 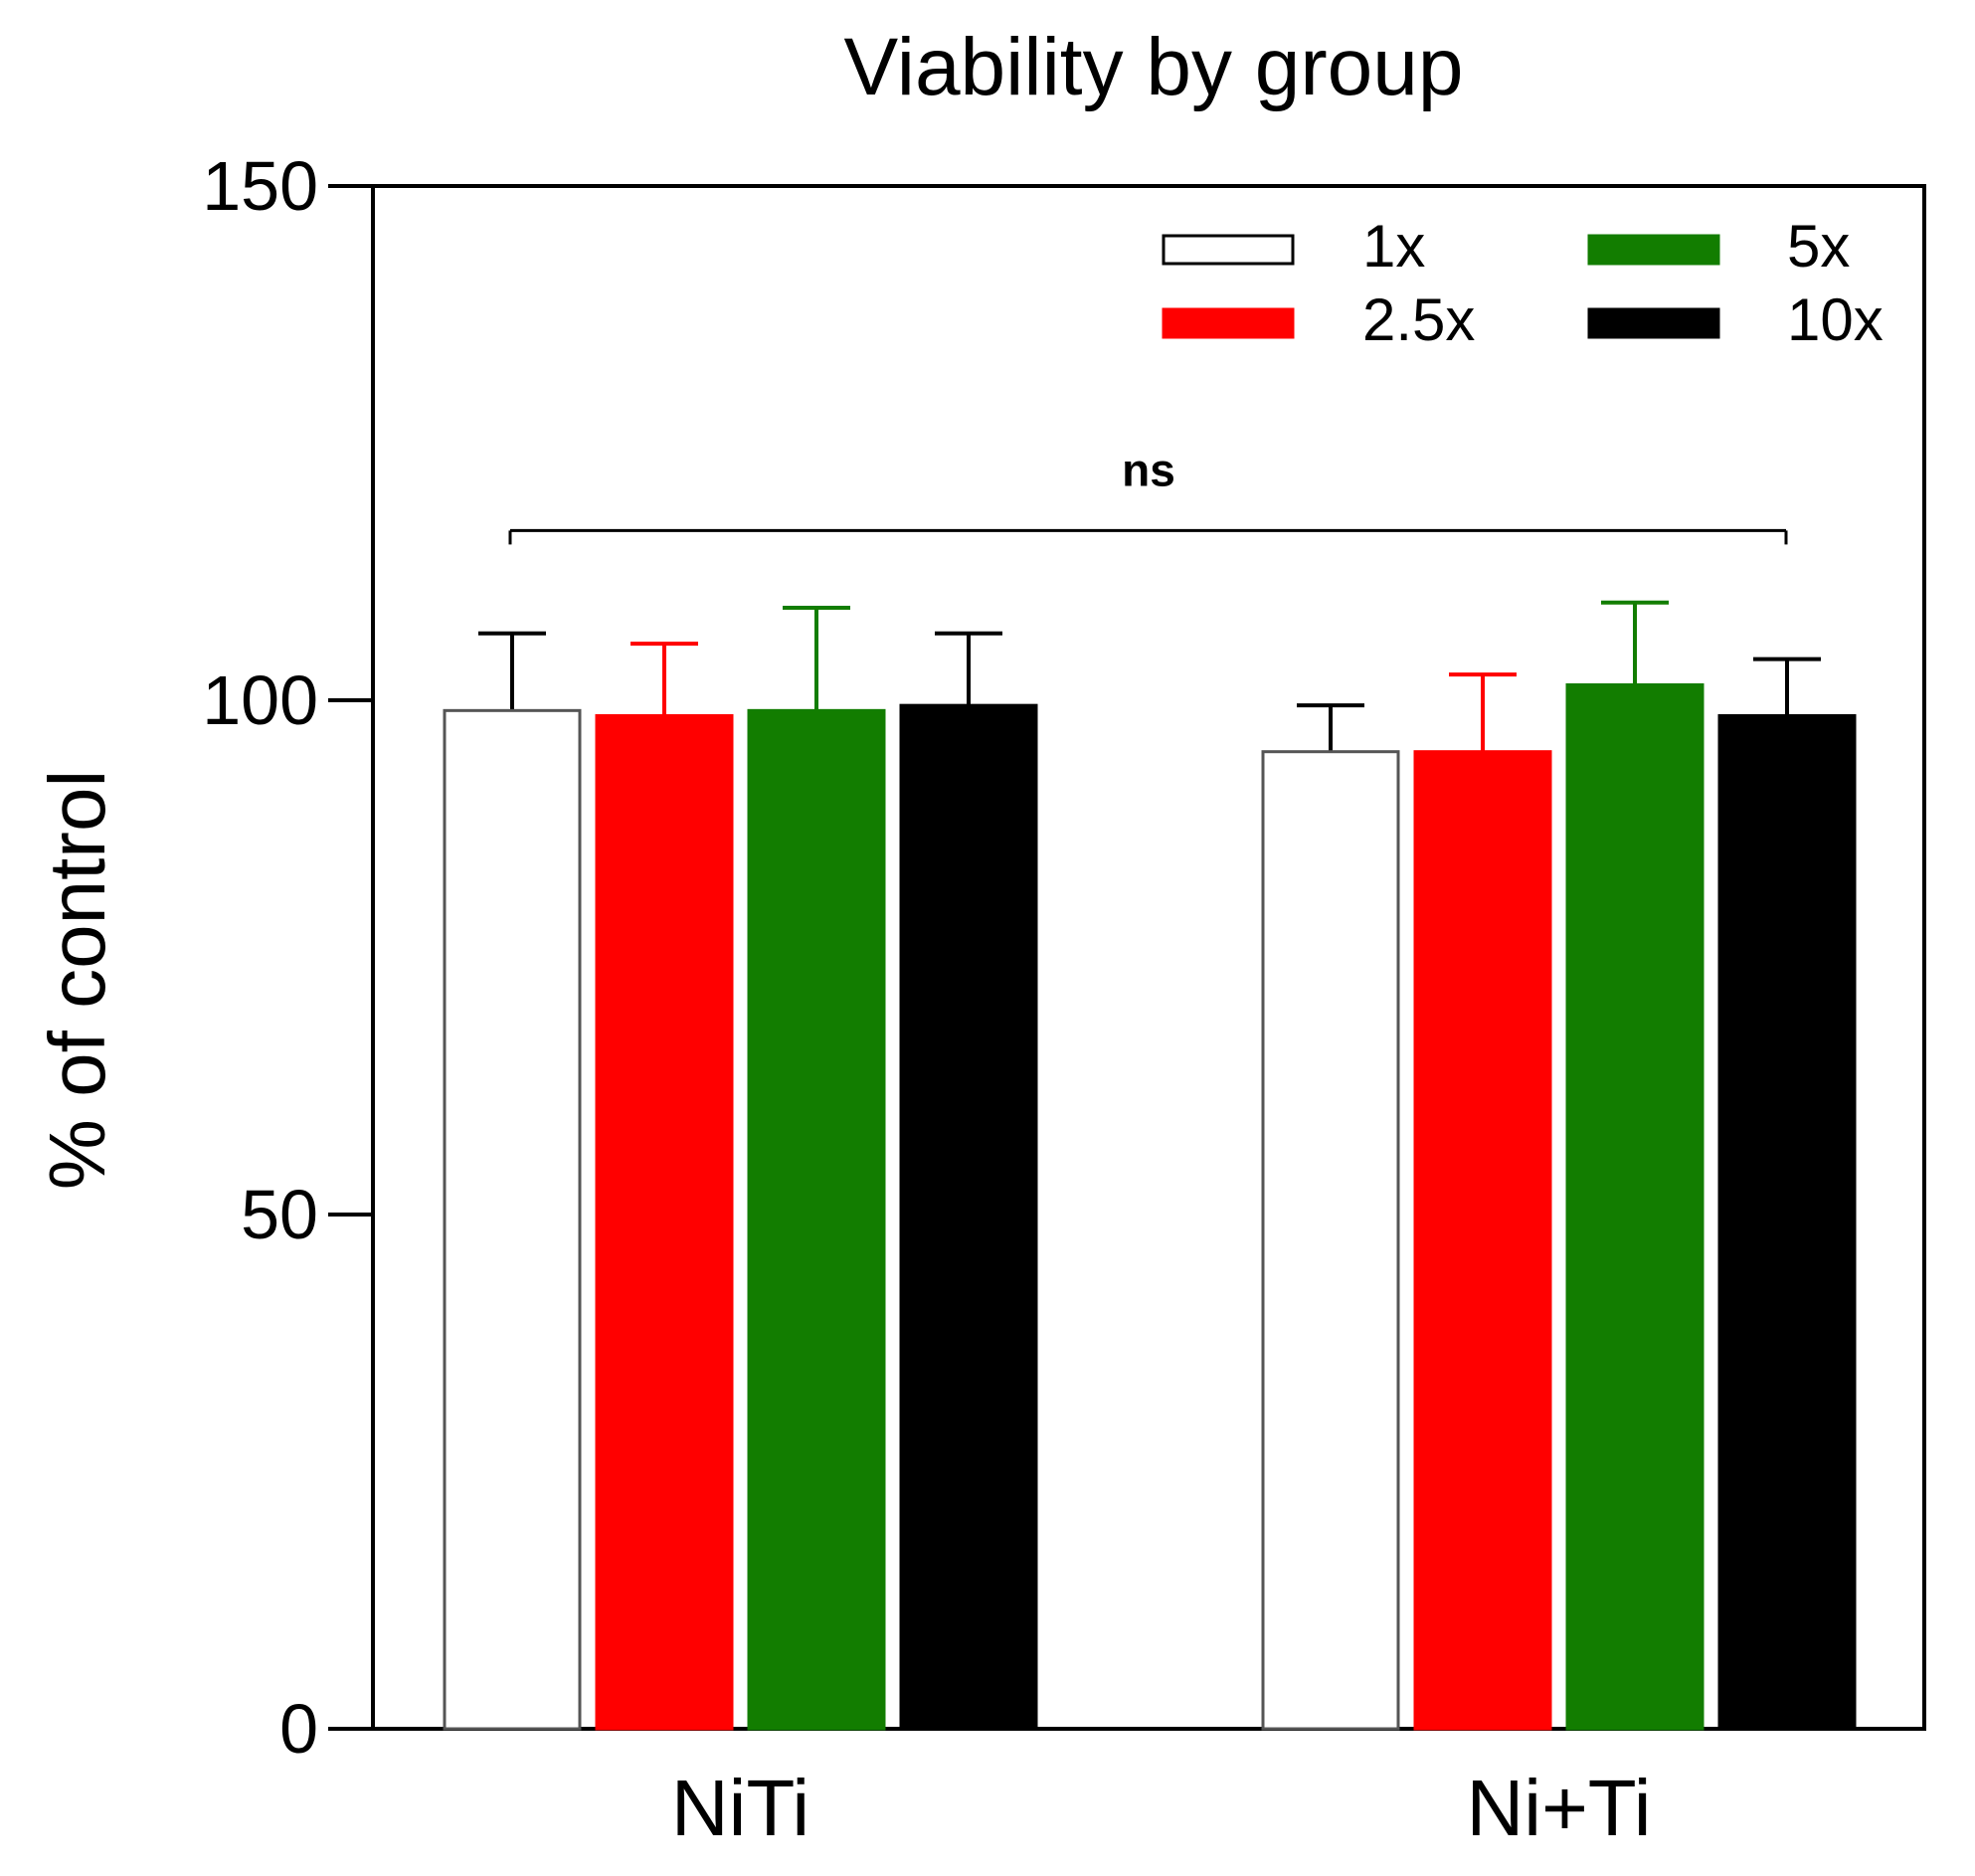 I want to click on bar-Ni+Ti-1x, so click(x=1330, y=1240).